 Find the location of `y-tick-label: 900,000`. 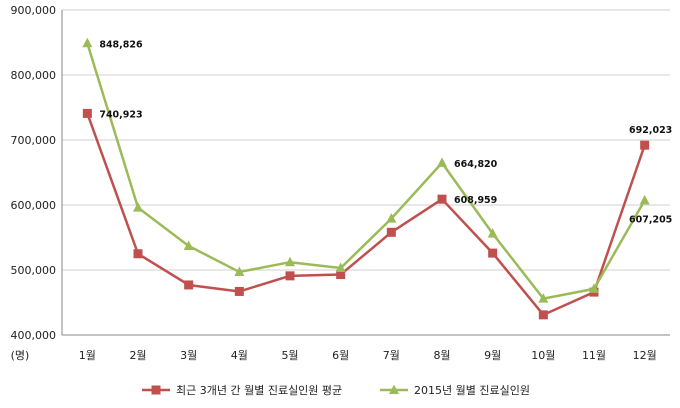

y-tick-label: 900,000 is located at coordinates (34, 10).